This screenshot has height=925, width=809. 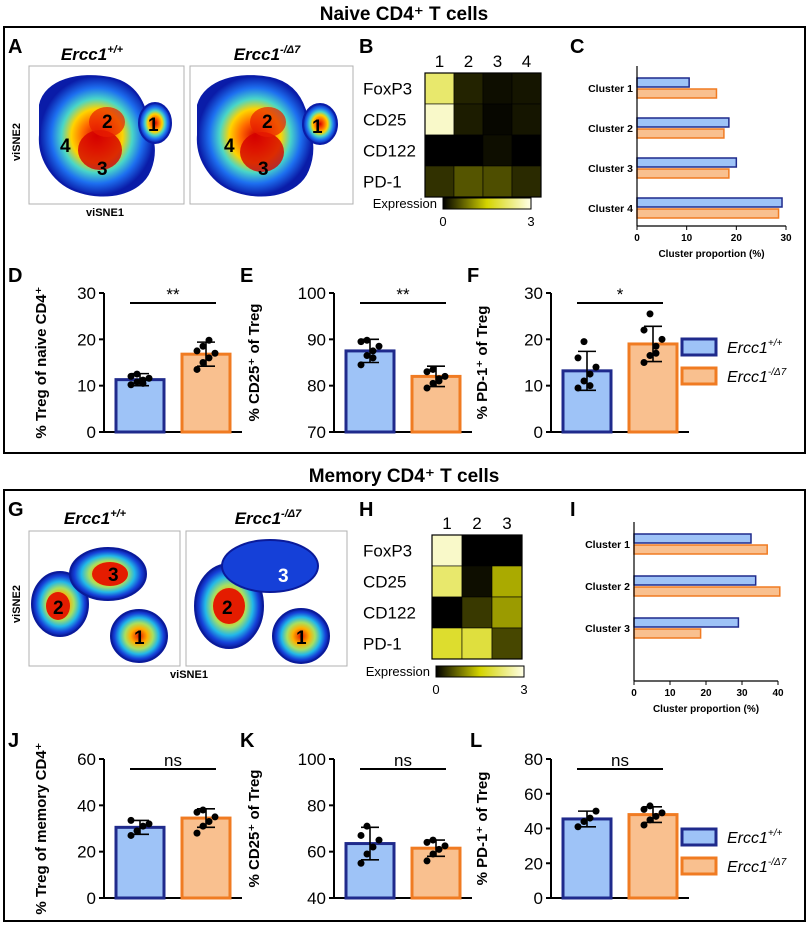 I want to click on heatmap-scale-max: 3, so click(x=523, y=689).